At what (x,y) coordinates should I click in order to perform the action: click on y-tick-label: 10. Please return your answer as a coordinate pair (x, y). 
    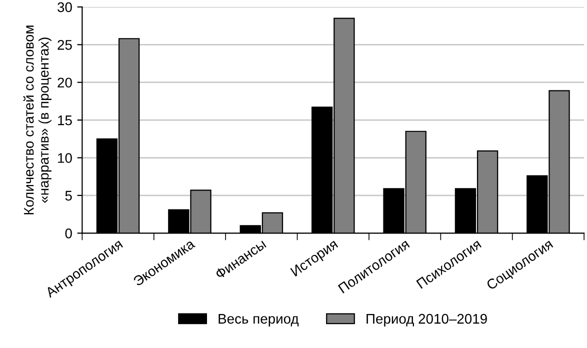
    Looking at the image, I should click on (65, 158).